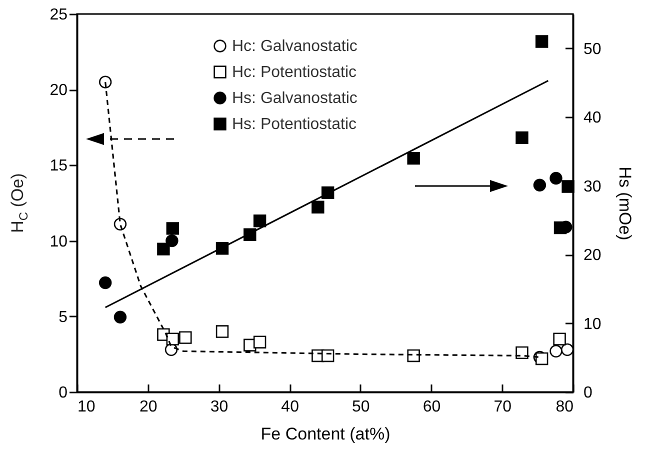  What do you see at coordinates (59, 15) in the screenshot?
I see `y-tick-label: 25` at bounding box center [59, 15].